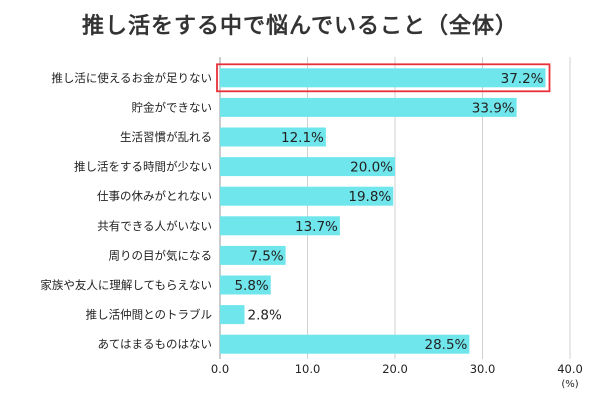 Image resolution: width=600 pixels, height=400 pixels. What do you see at coordinates (369, 197) in the screenshot?
I see `data-label: 19.8%` at bounding box center [369, 197].